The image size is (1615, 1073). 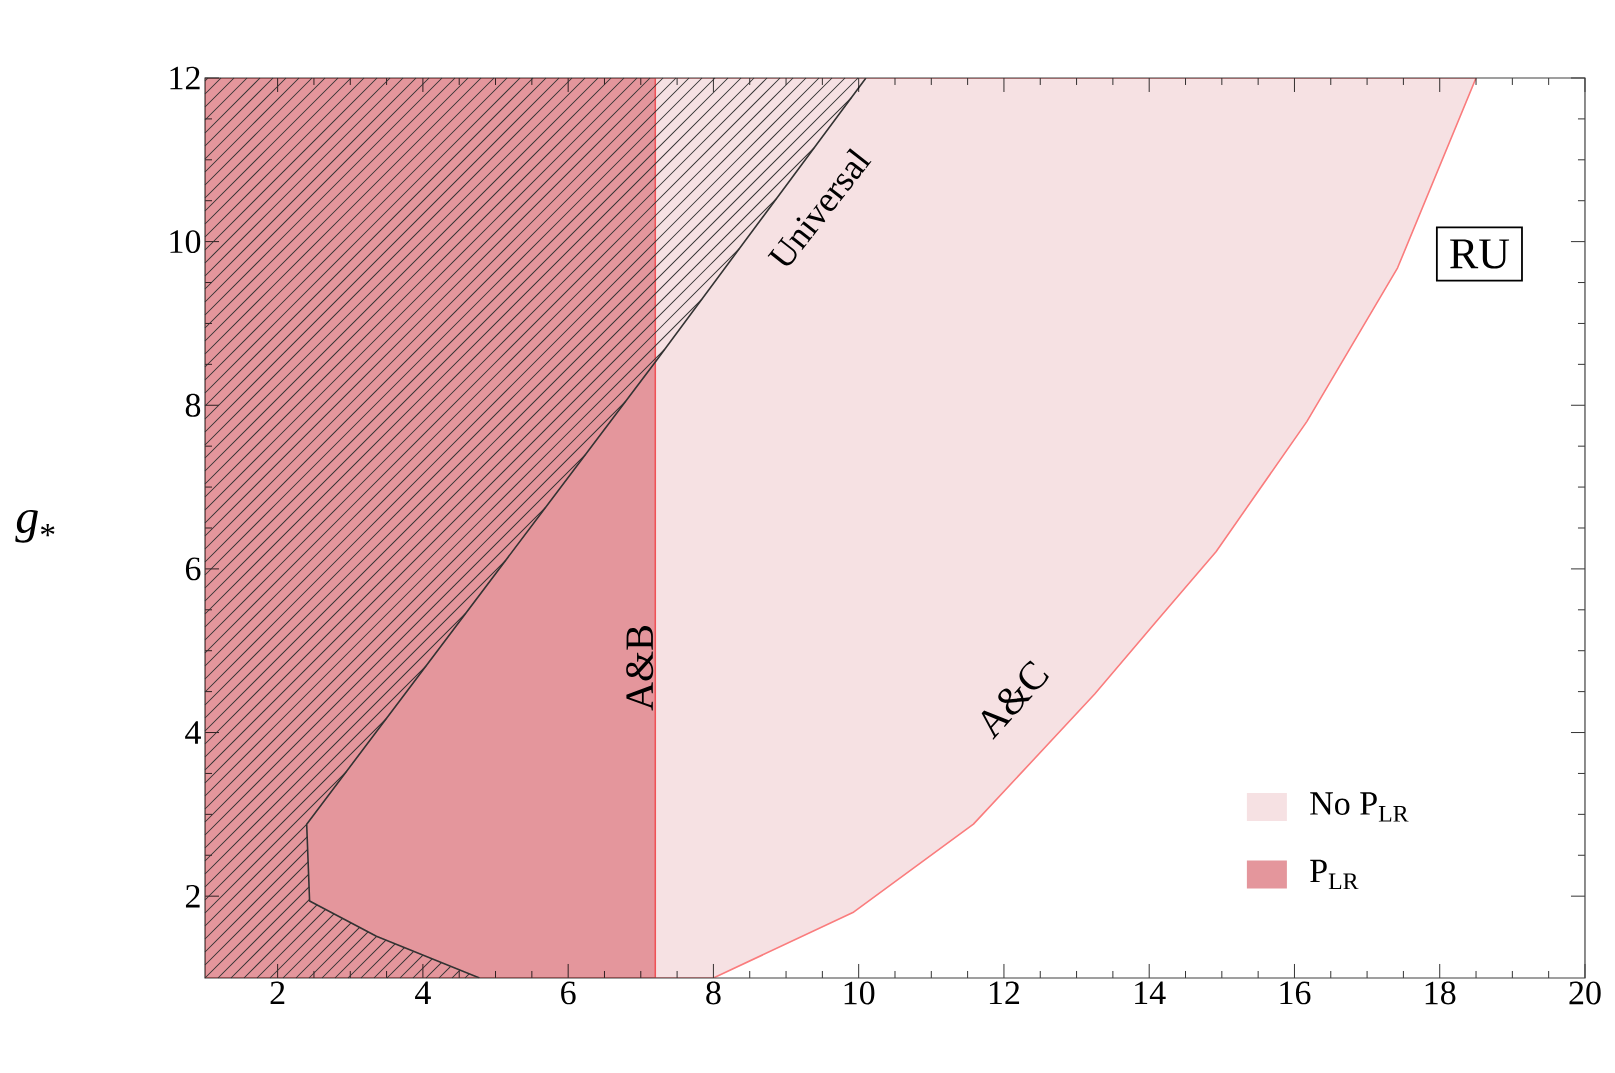 I want to click on x-tick-label: 14, so click(x=1150, y=992).